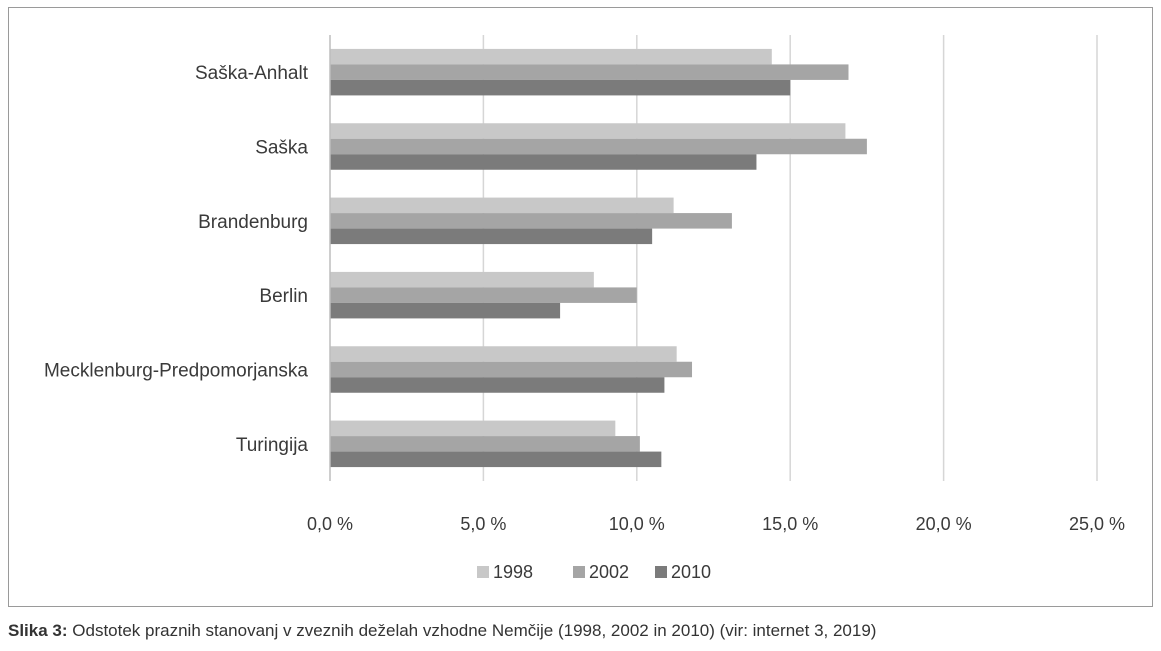  Describe the element at coordinates (609, 572) in the screenshot. I see `legend-label: 2002` at that location.